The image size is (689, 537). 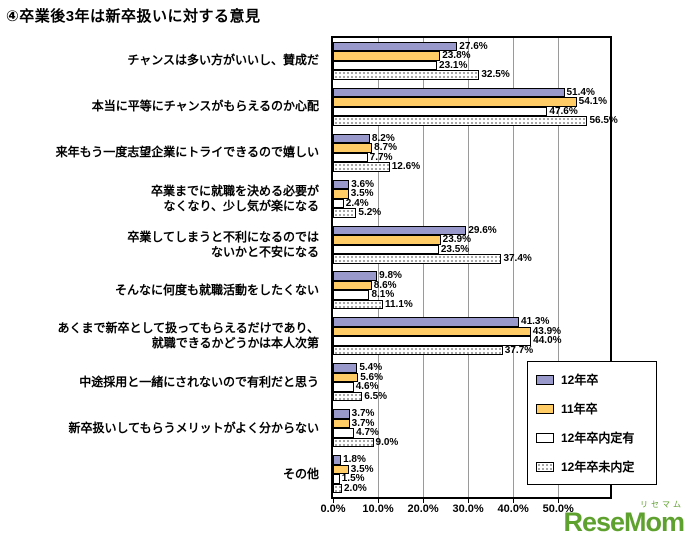 What do you see at coordinates (456, 56) in the screenshot?
I see `bar-value-label: 23.8%` at bounding box center [456, 56].